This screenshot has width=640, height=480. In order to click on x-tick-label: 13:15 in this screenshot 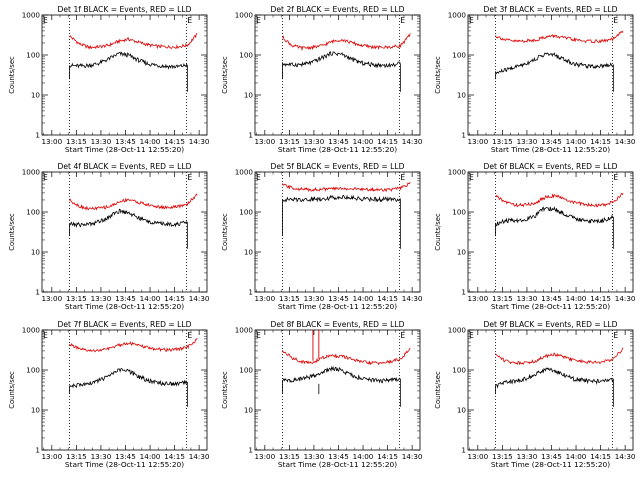, I will do `click(502, 141)`.